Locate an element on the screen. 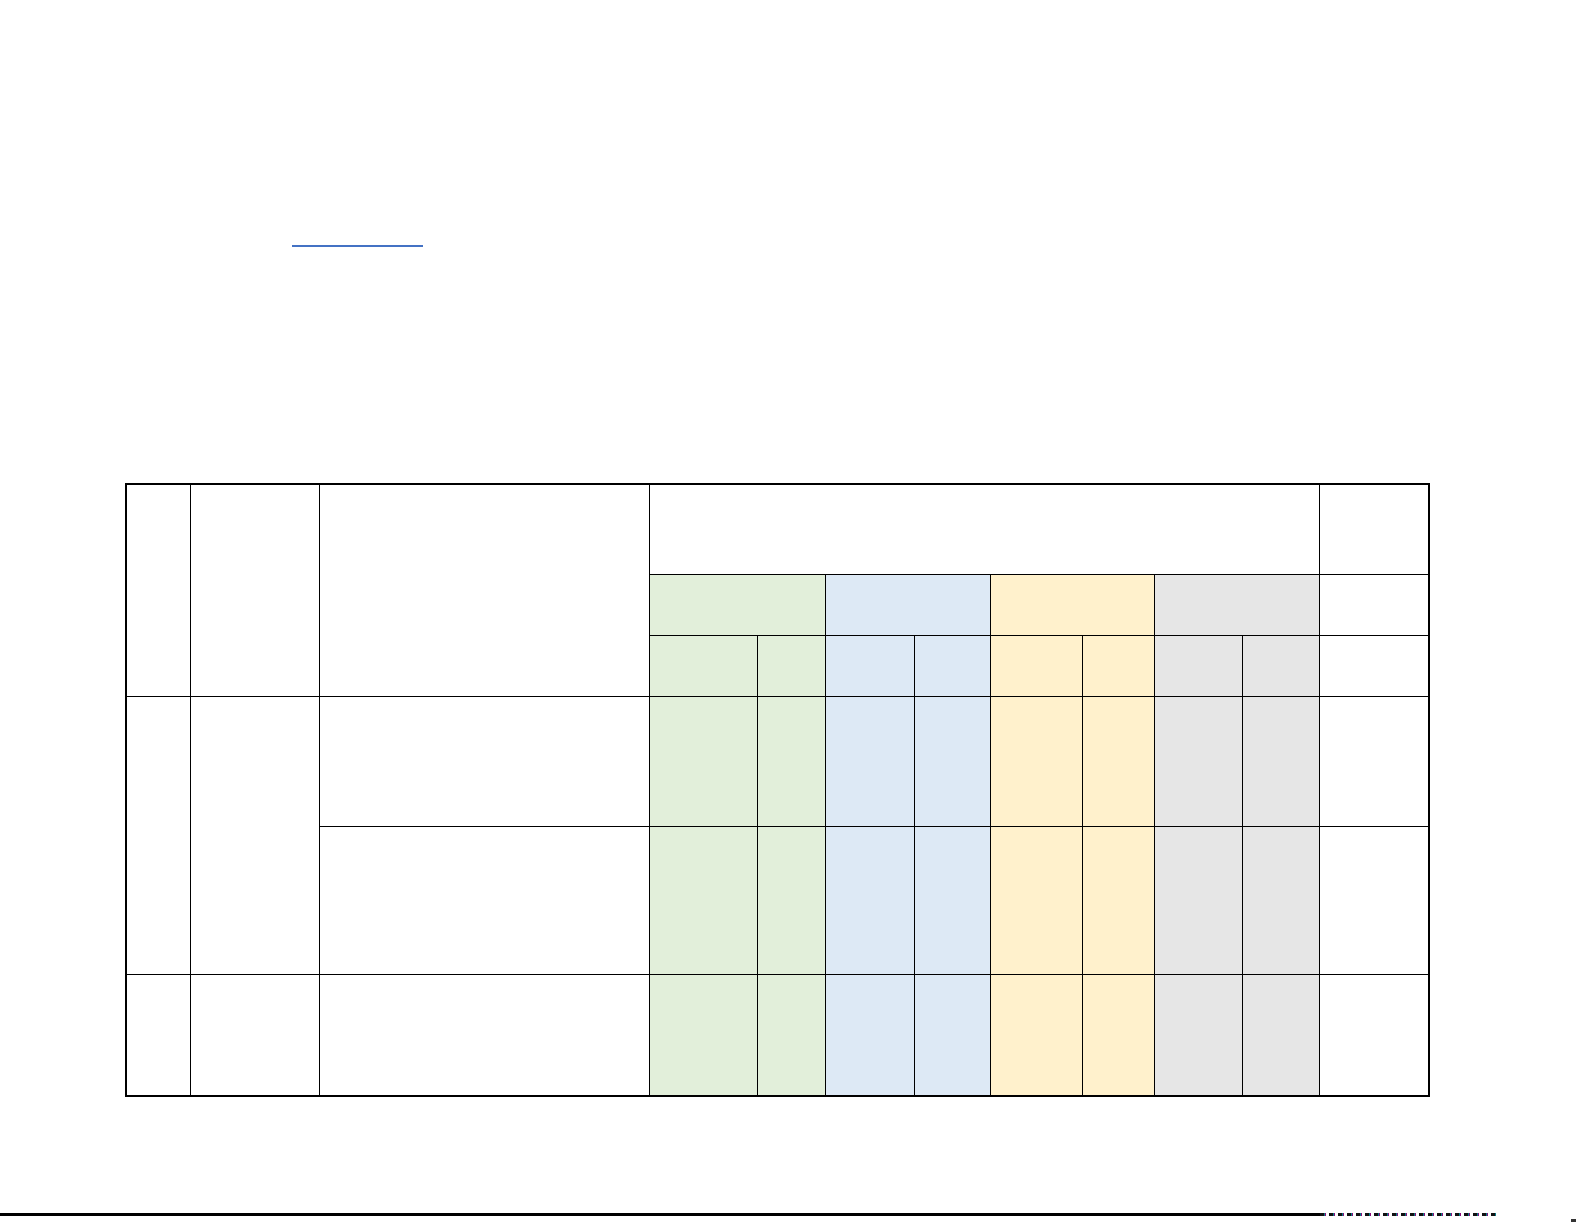 Image resolution: width=1585 pixels, height=1225 pixels. body-row3-green-1-cell is located at coordinates (703, 1035).